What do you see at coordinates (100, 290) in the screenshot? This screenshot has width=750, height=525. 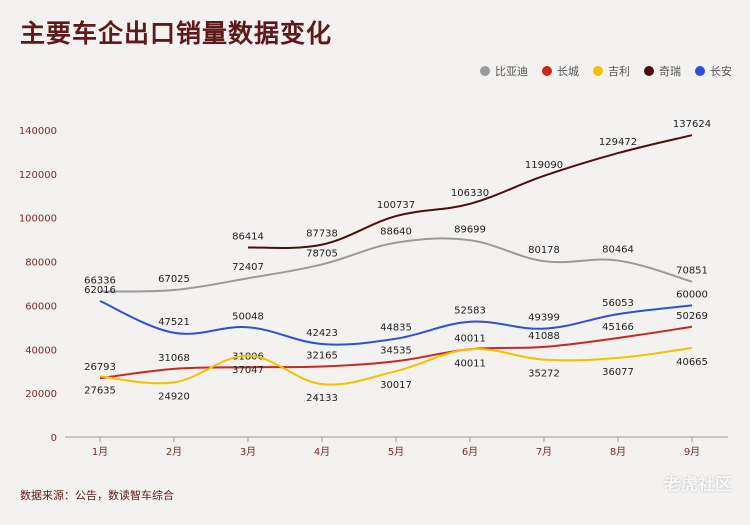 I see `data-label: 62016` at bounding box center [100, 290].